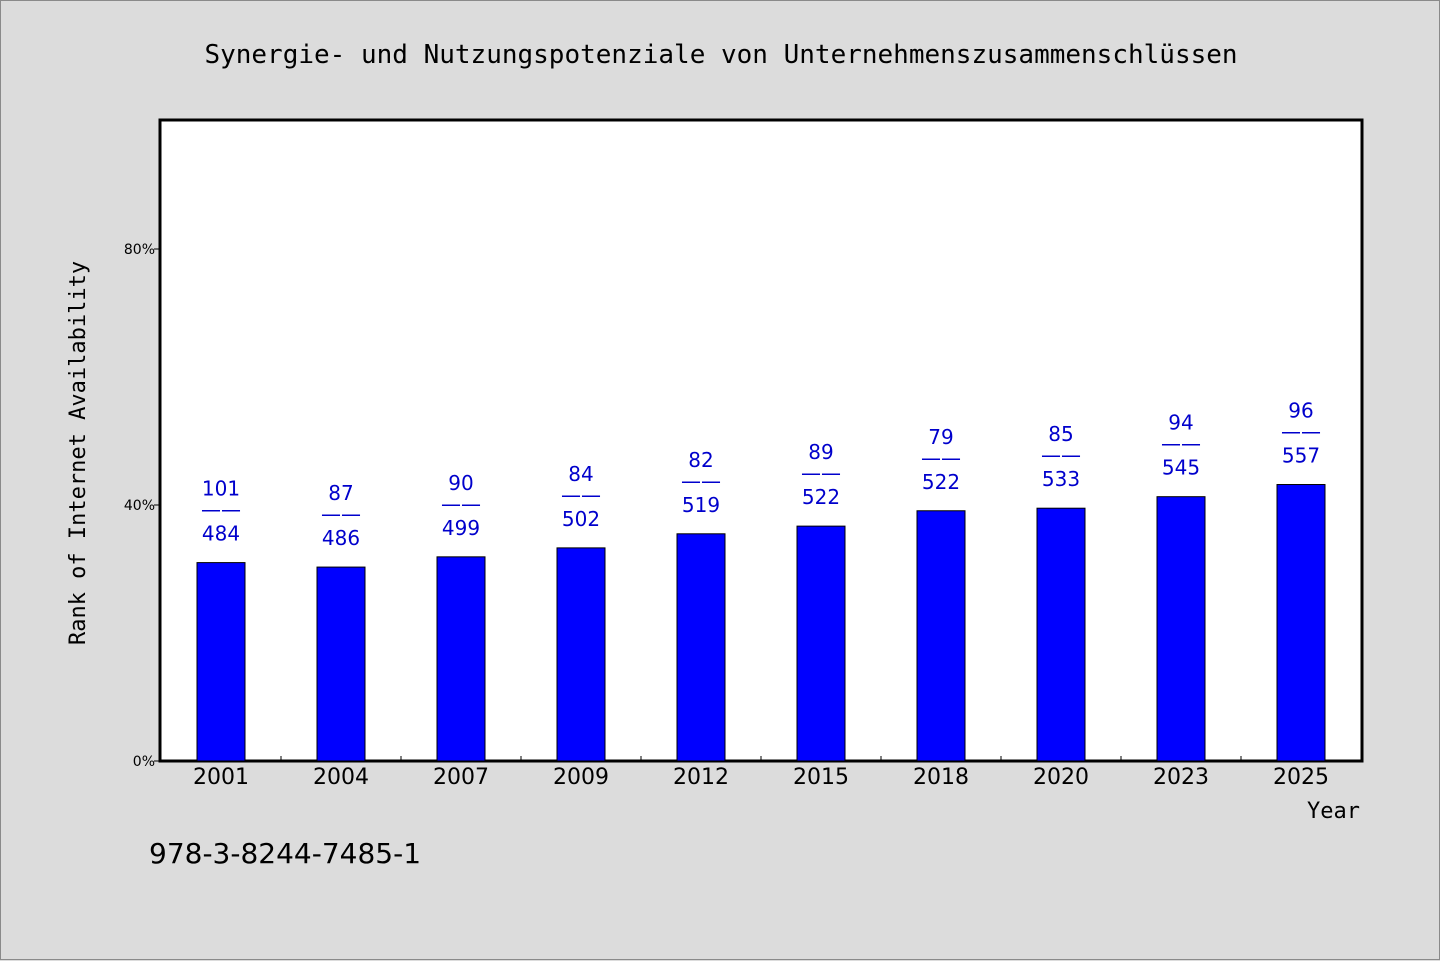 Image resolution: width=1440 pixels, height=961 pixels. Describe the element at coordinates (341, 664) in the screenshot. I see `bar-2004` at that location.